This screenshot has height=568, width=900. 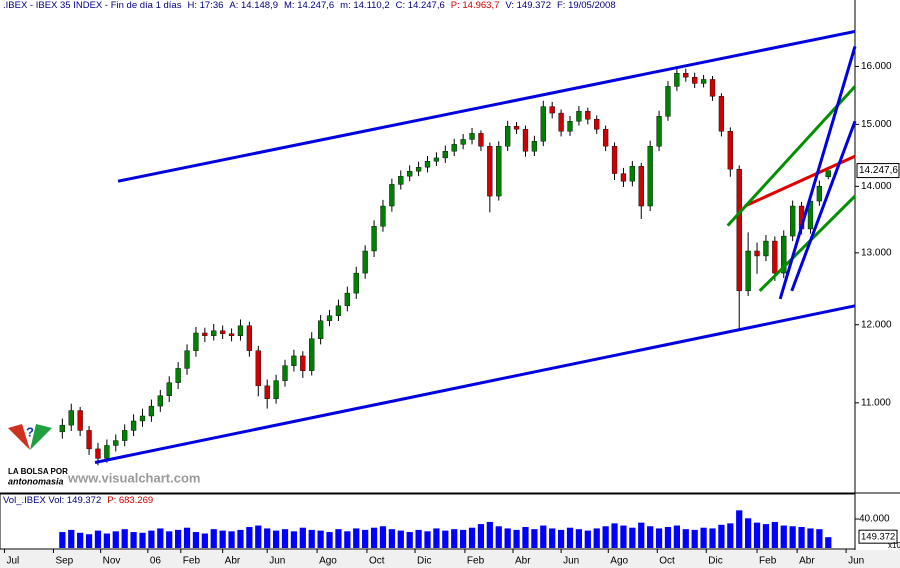 I want to click on logo-shape, so click(x=41, y=437).